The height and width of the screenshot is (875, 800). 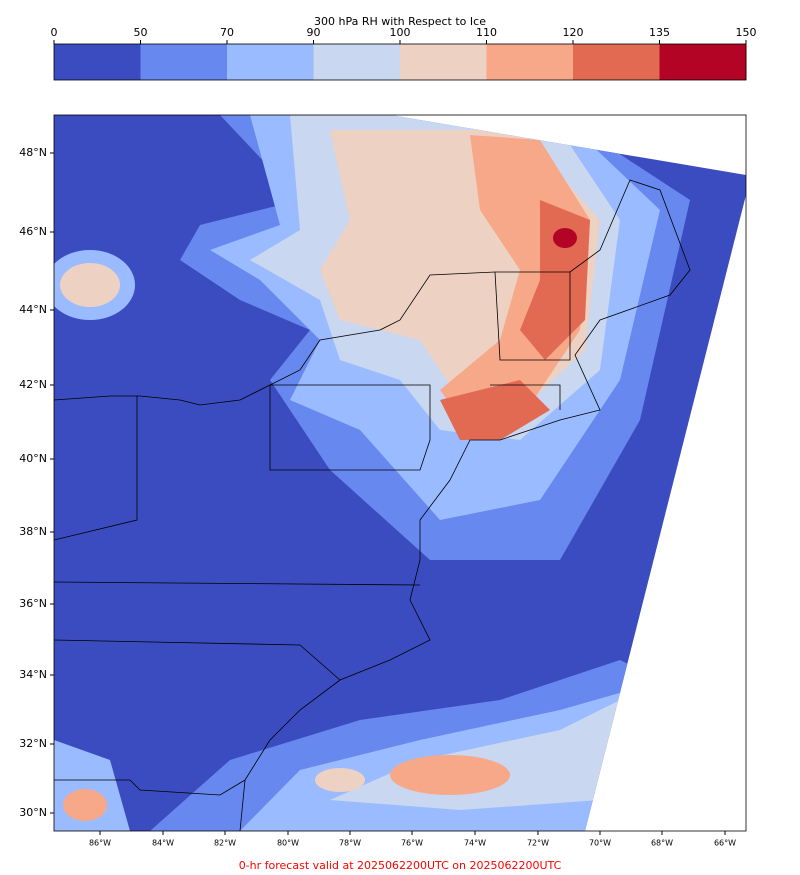 I want to click on latitude-label: 30°N, so click(x=33, y=812).